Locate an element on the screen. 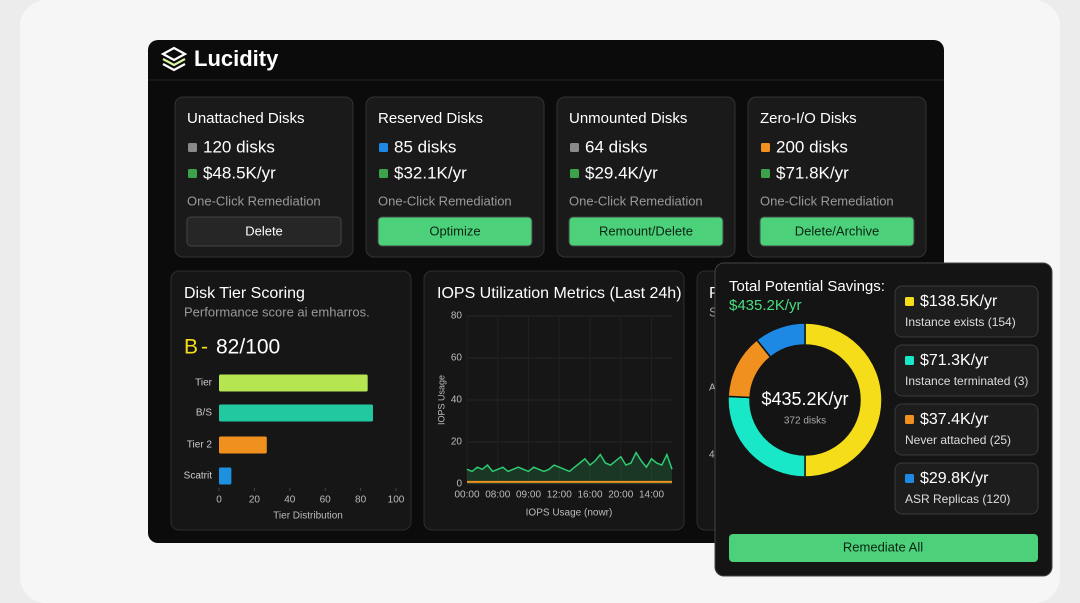 Image resolution: width=1080 pixels, height=603 pixels. x-tick-label: 16:00 is located at coordinates (589, 495).